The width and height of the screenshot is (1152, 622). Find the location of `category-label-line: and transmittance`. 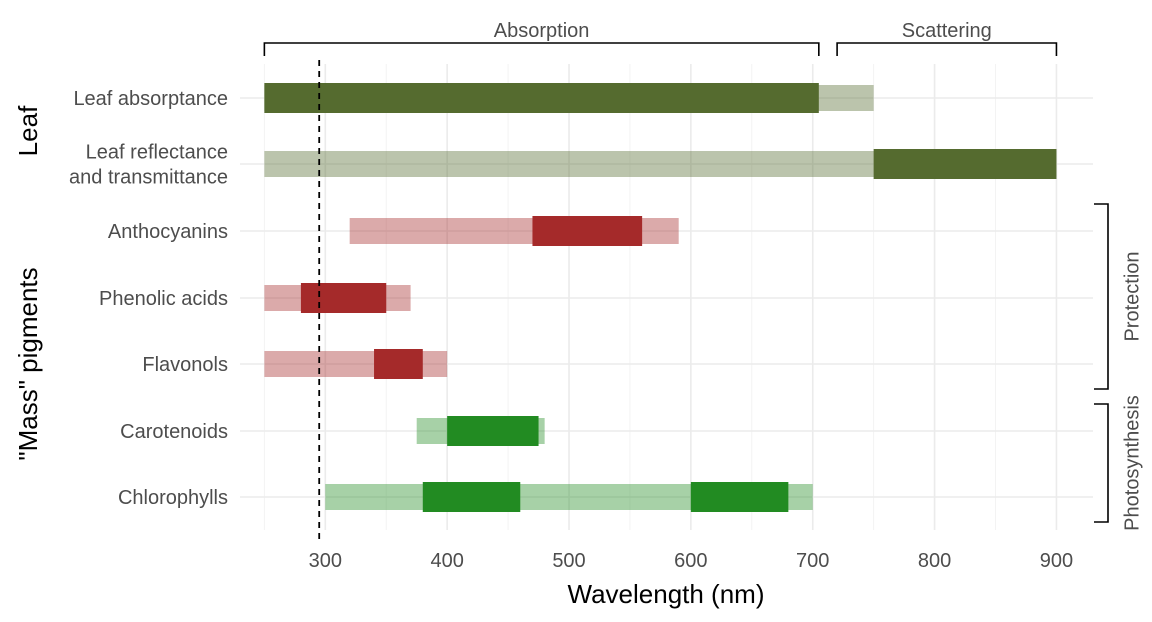

category-label-line: and transmittance is located at coordinates (148, 178).